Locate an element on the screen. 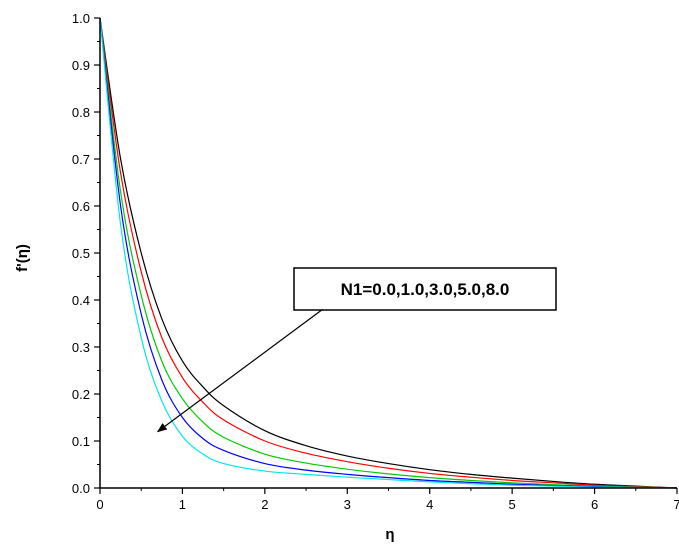  y-tick-label: 0.1 is located at coordinates (81, 441).